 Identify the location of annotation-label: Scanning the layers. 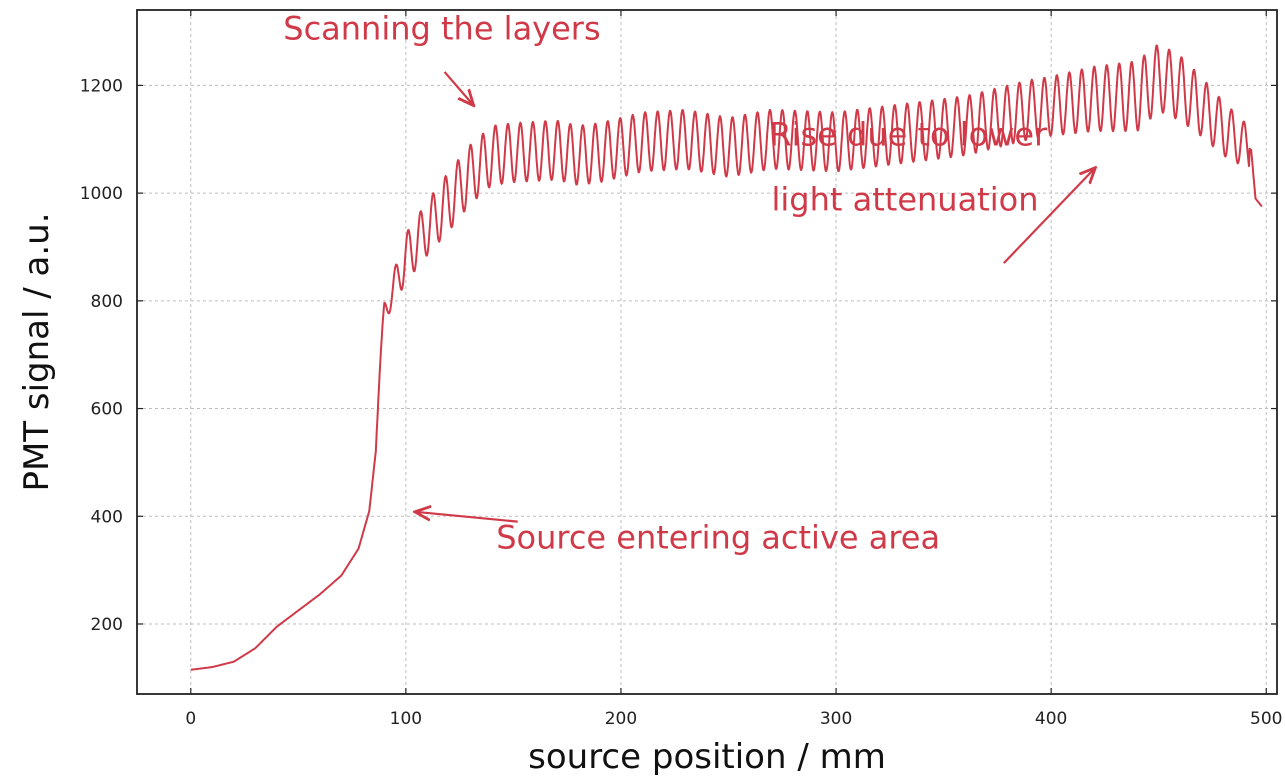
(441, 29).